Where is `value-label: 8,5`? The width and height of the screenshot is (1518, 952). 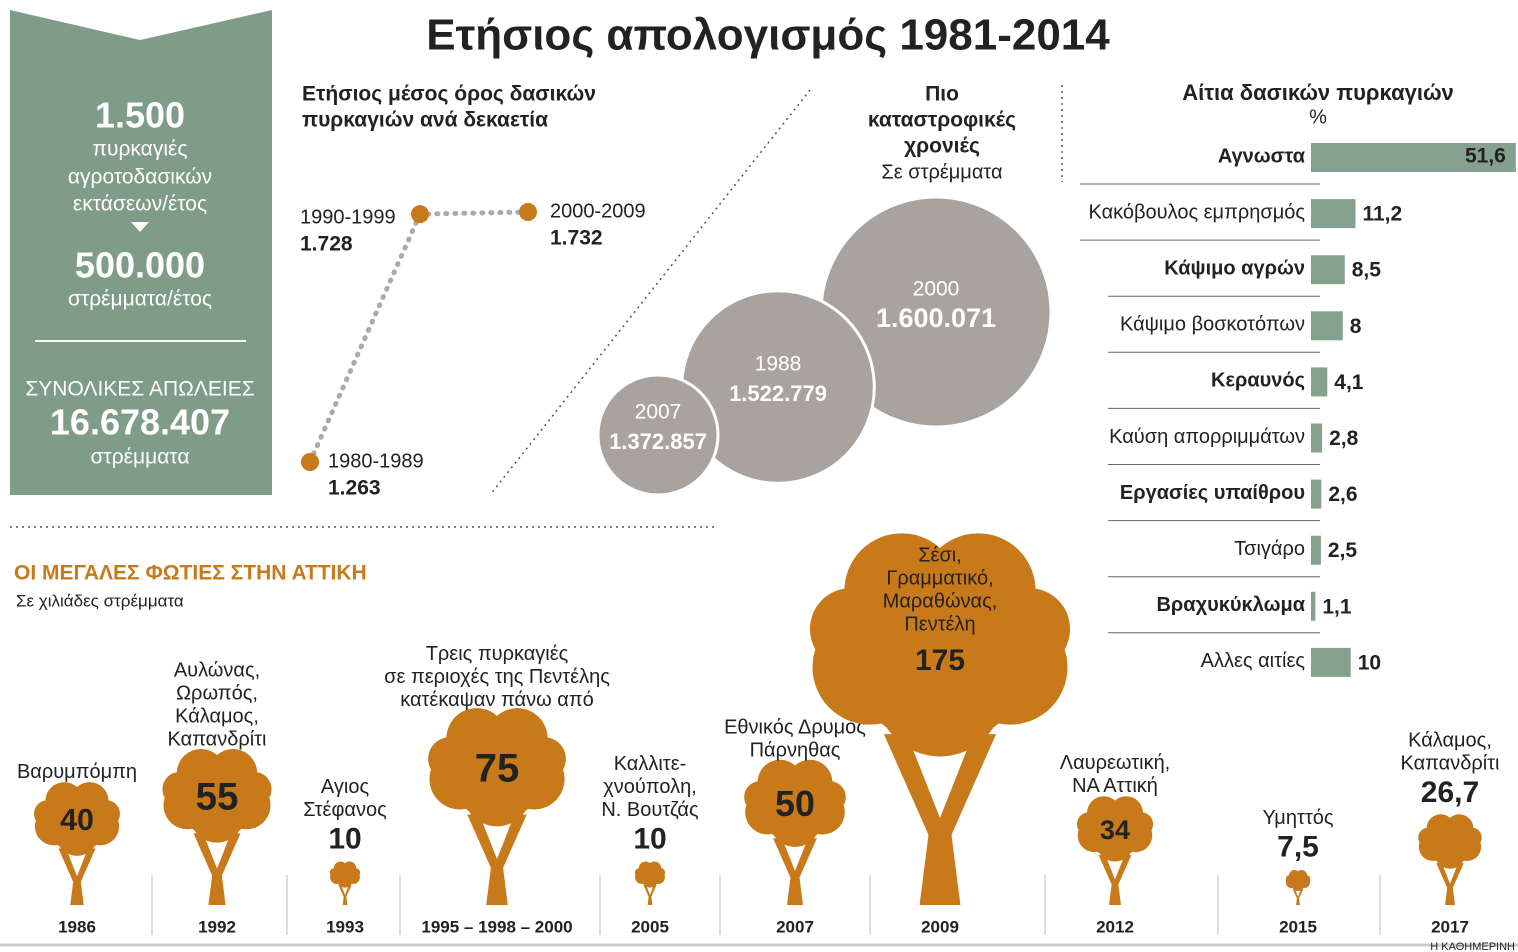
value-label: 8,5 is located at coordinates (1367, 270).